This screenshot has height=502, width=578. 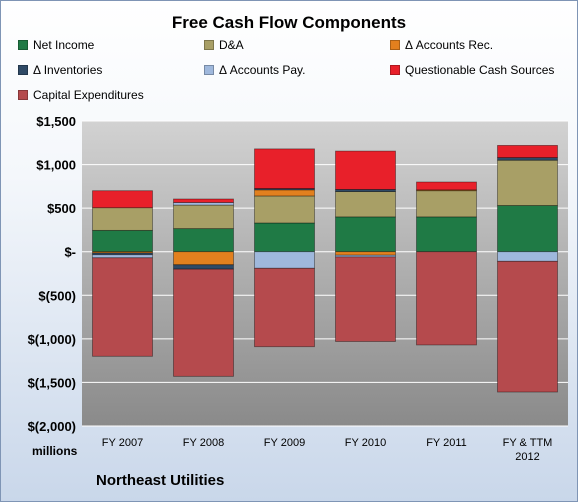 What do you see at coordinates (52, 339) in the screenshot?
I see `y-tick-label: $(1,000)` at bounding box center [52, 339].